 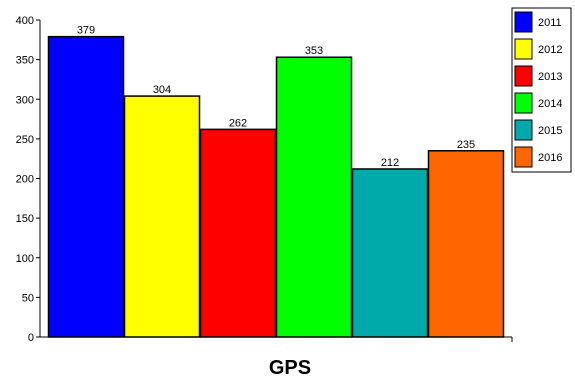 What do you see at coordinates (466, 244) in the screenshot?
I see `bar-2016` at bounding box center [466, 244].